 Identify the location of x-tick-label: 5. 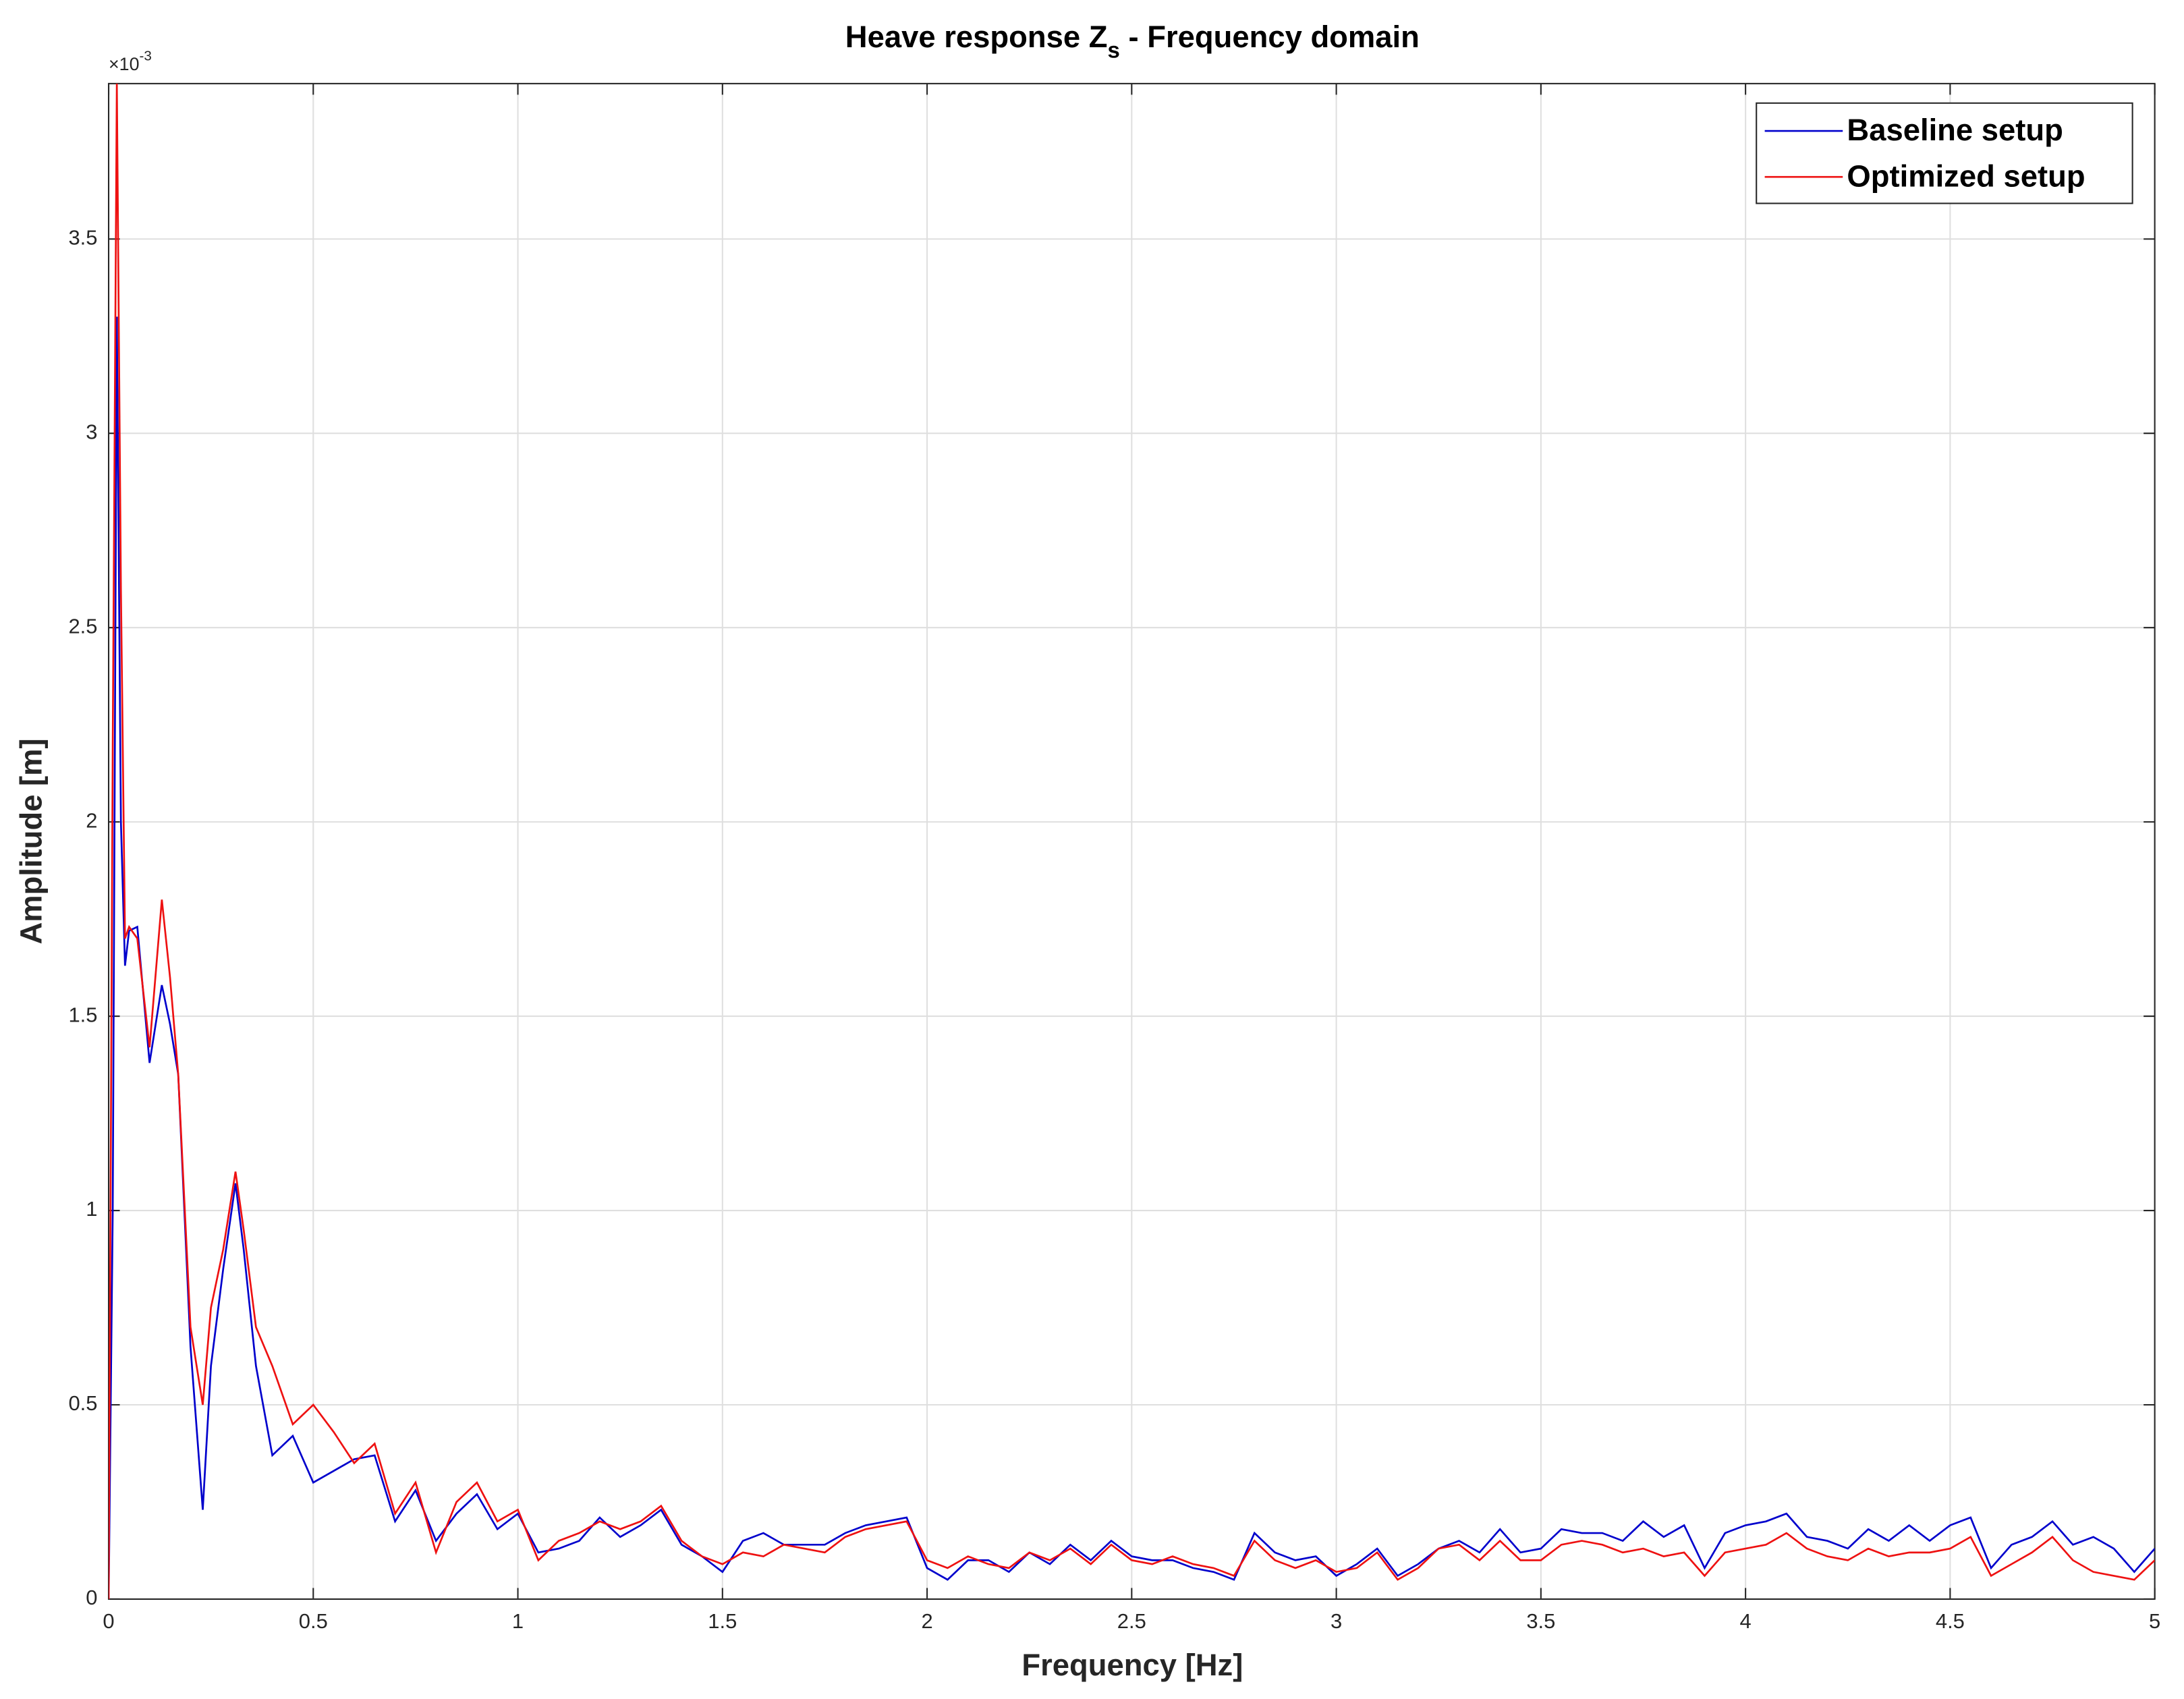
(2154, 1621).